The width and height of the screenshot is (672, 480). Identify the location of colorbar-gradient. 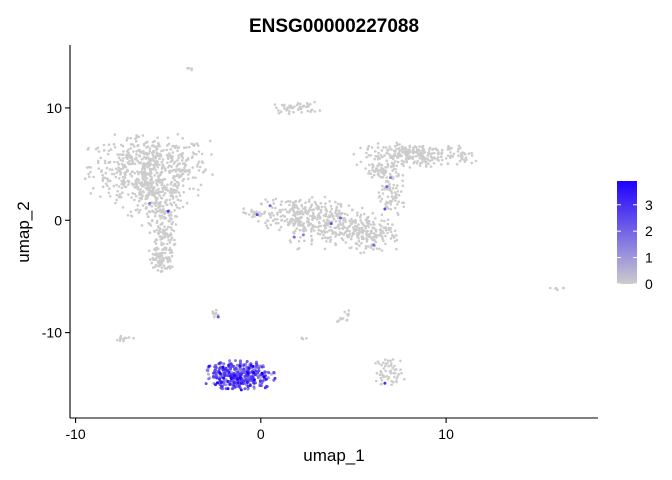
(627, 232).